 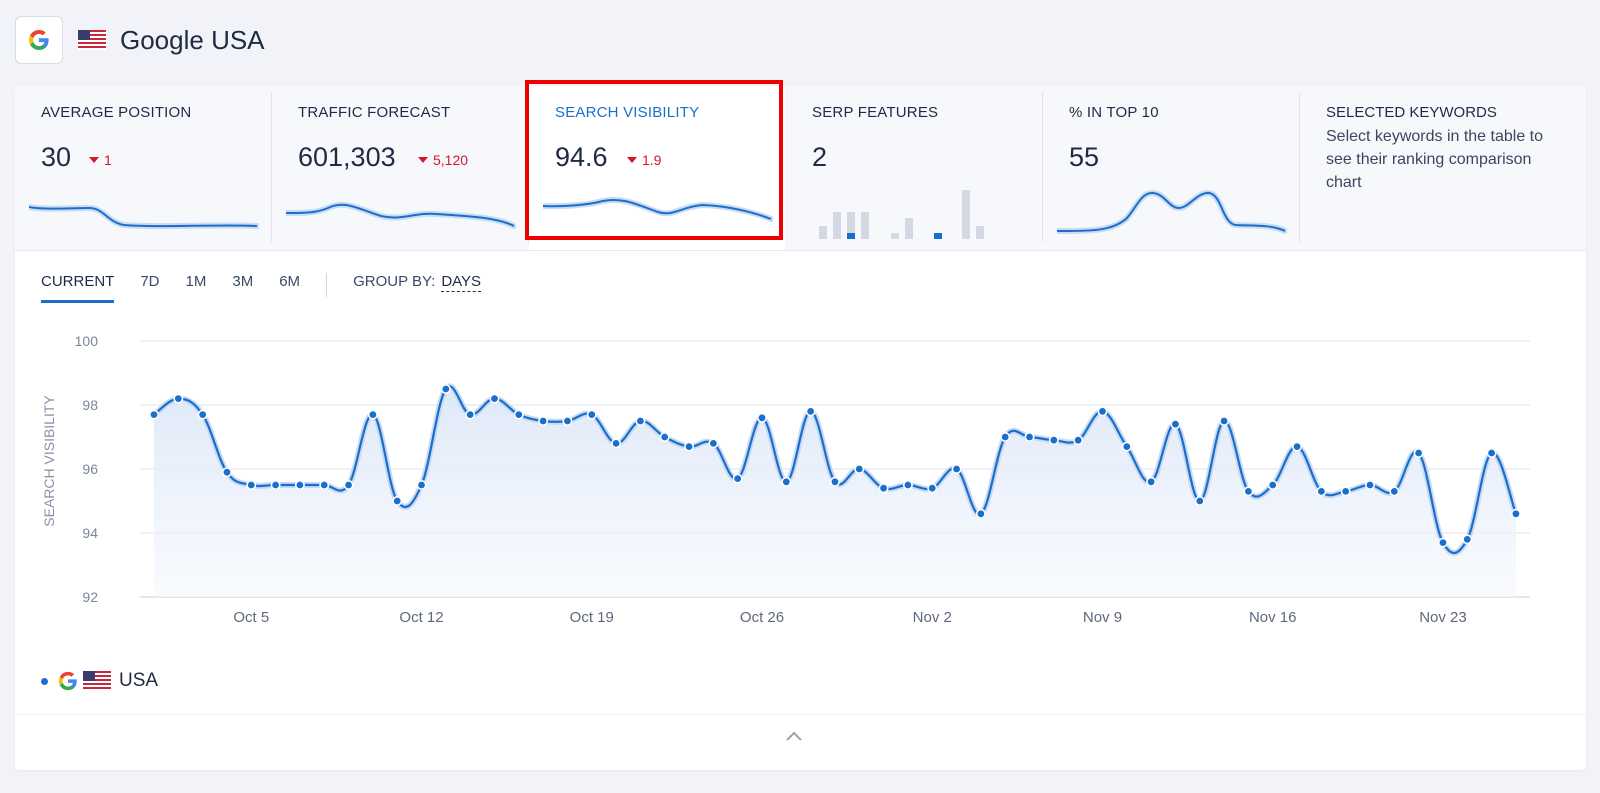 I want to click on metric-search-visibility: SEARCH VISIBILITY 94.6 1.9, so click(x=657, y=168).